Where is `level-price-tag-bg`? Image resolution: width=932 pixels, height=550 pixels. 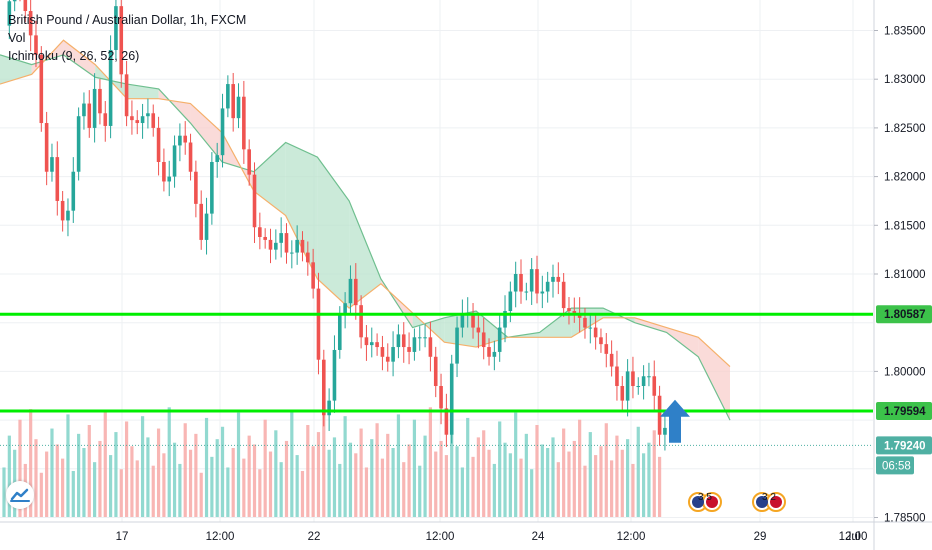
level-price-tag-bg is located at coordinates (904, 314).